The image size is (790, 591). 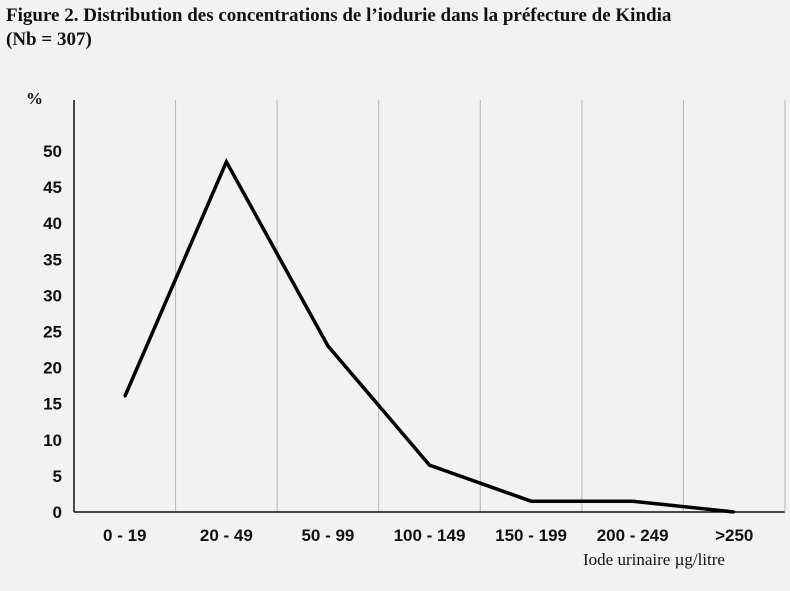 What do you see at coordinates (124, 535) in the screenshot?
I see `x-tick-label: 0 - 19` at bounding box center [124, 535].